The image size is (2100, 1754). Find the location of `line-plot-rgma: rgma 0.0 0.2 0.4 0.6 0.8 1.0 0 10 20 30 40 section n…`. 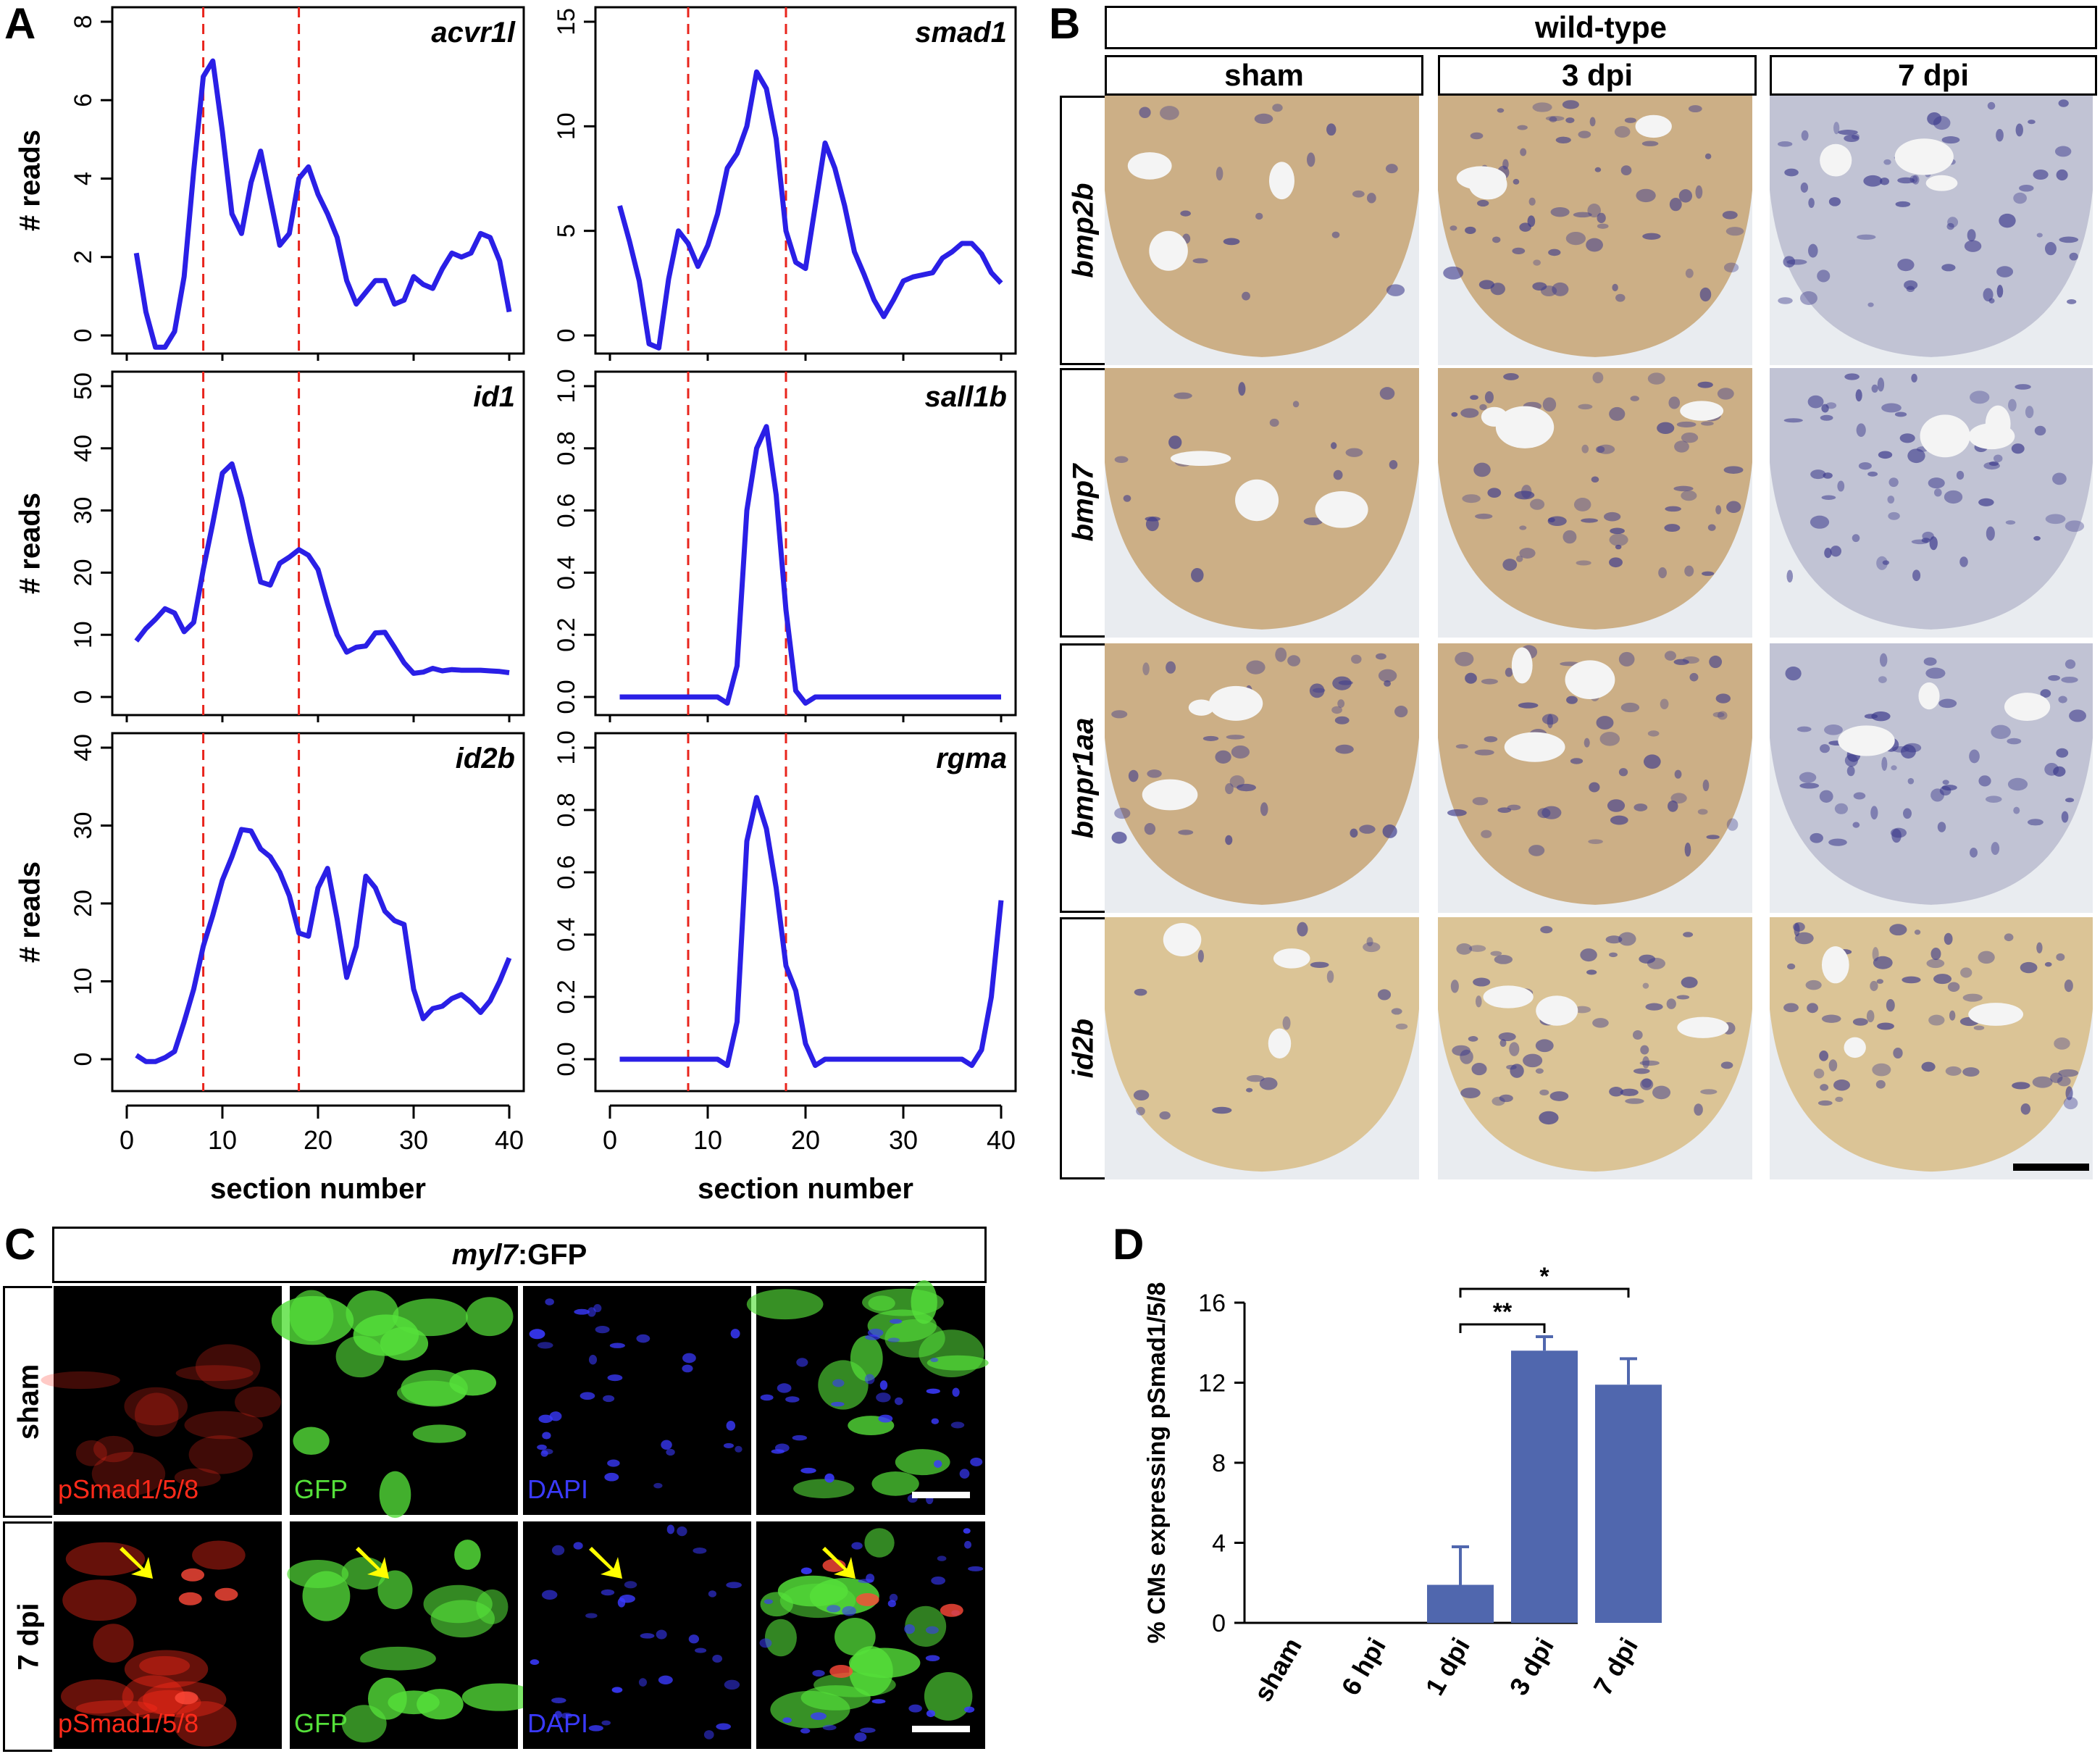

line-plot-rgma: rgma 0.0 0.2 0.4 0.6 0.8 1.0 0 10 20 30 40 section n… is located at coordinates (785, 968).